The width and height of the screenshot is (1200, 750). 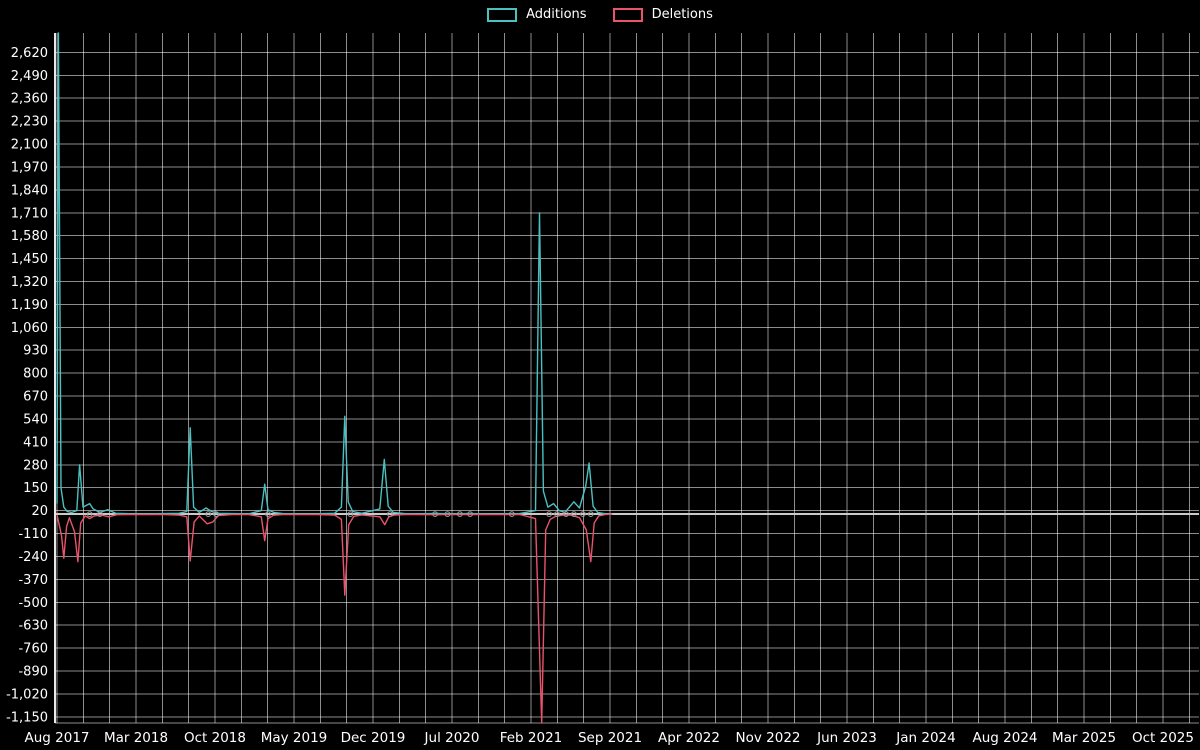 I want to click on svg-text: -110, so click(x=33, y=534).